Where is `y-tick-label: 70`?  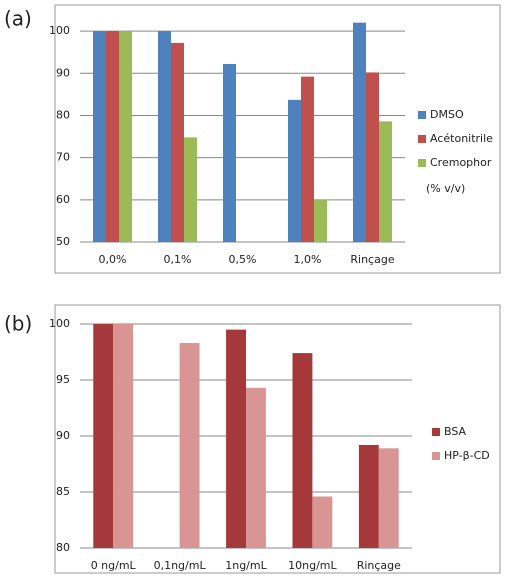
y-tick-label: 70 is located at coordinates (63, 157).